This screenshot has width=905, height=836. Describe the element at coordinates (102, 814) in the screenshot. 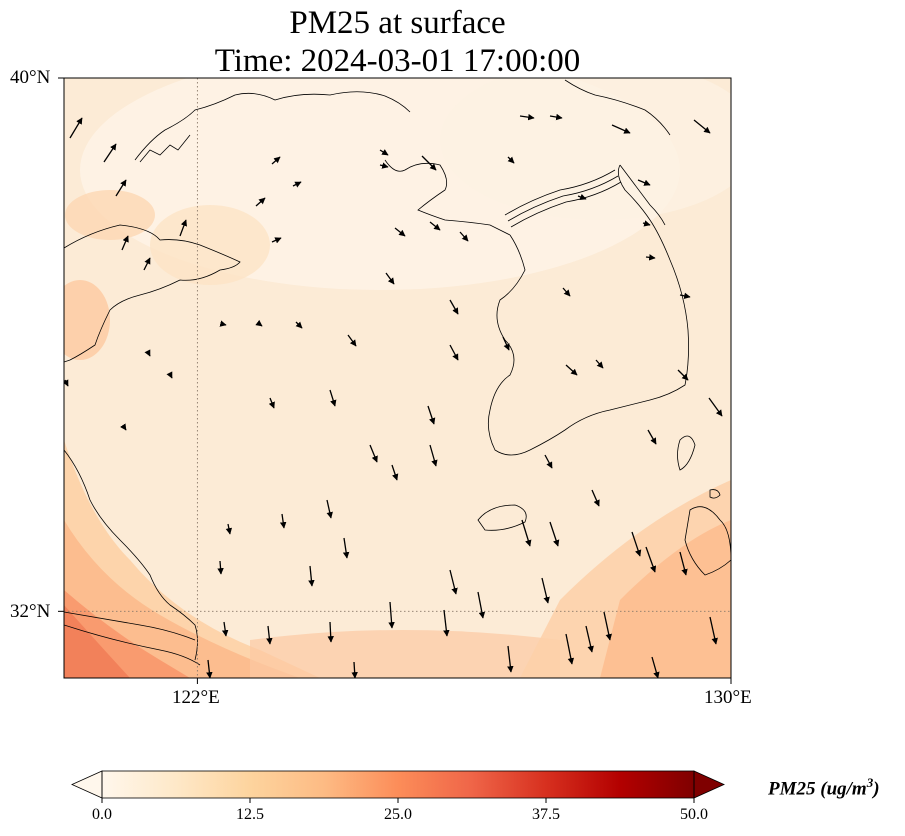

I see `colorbar-tick-label: 0.0` at that location.